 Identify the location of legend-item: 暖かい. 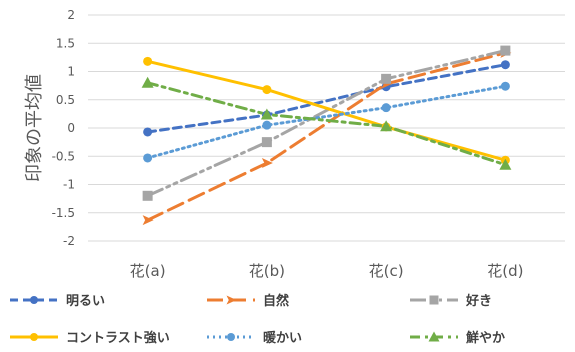
(254, 338).